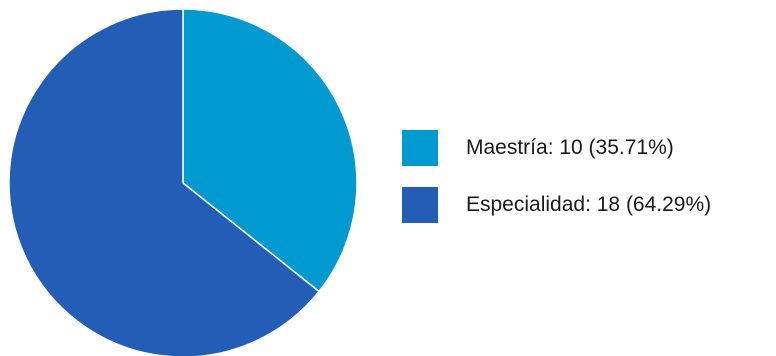 The width and height of the screenshot is (776, 356). Describe the element at coordinates (420, 205) in the screenshot. I see `legend-swatch-especialidad` at that location.